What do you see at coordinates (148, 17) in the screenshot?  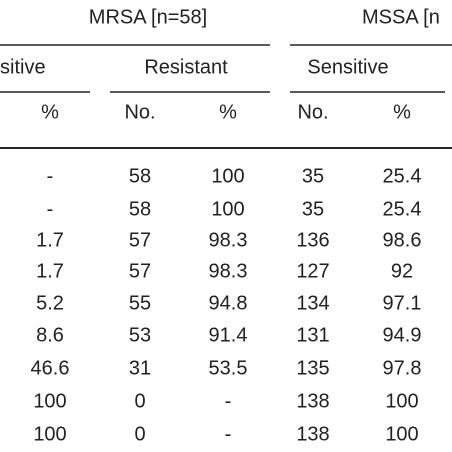 I see `group-header: MRSA [n=58]` at bounding box center [148, 17].